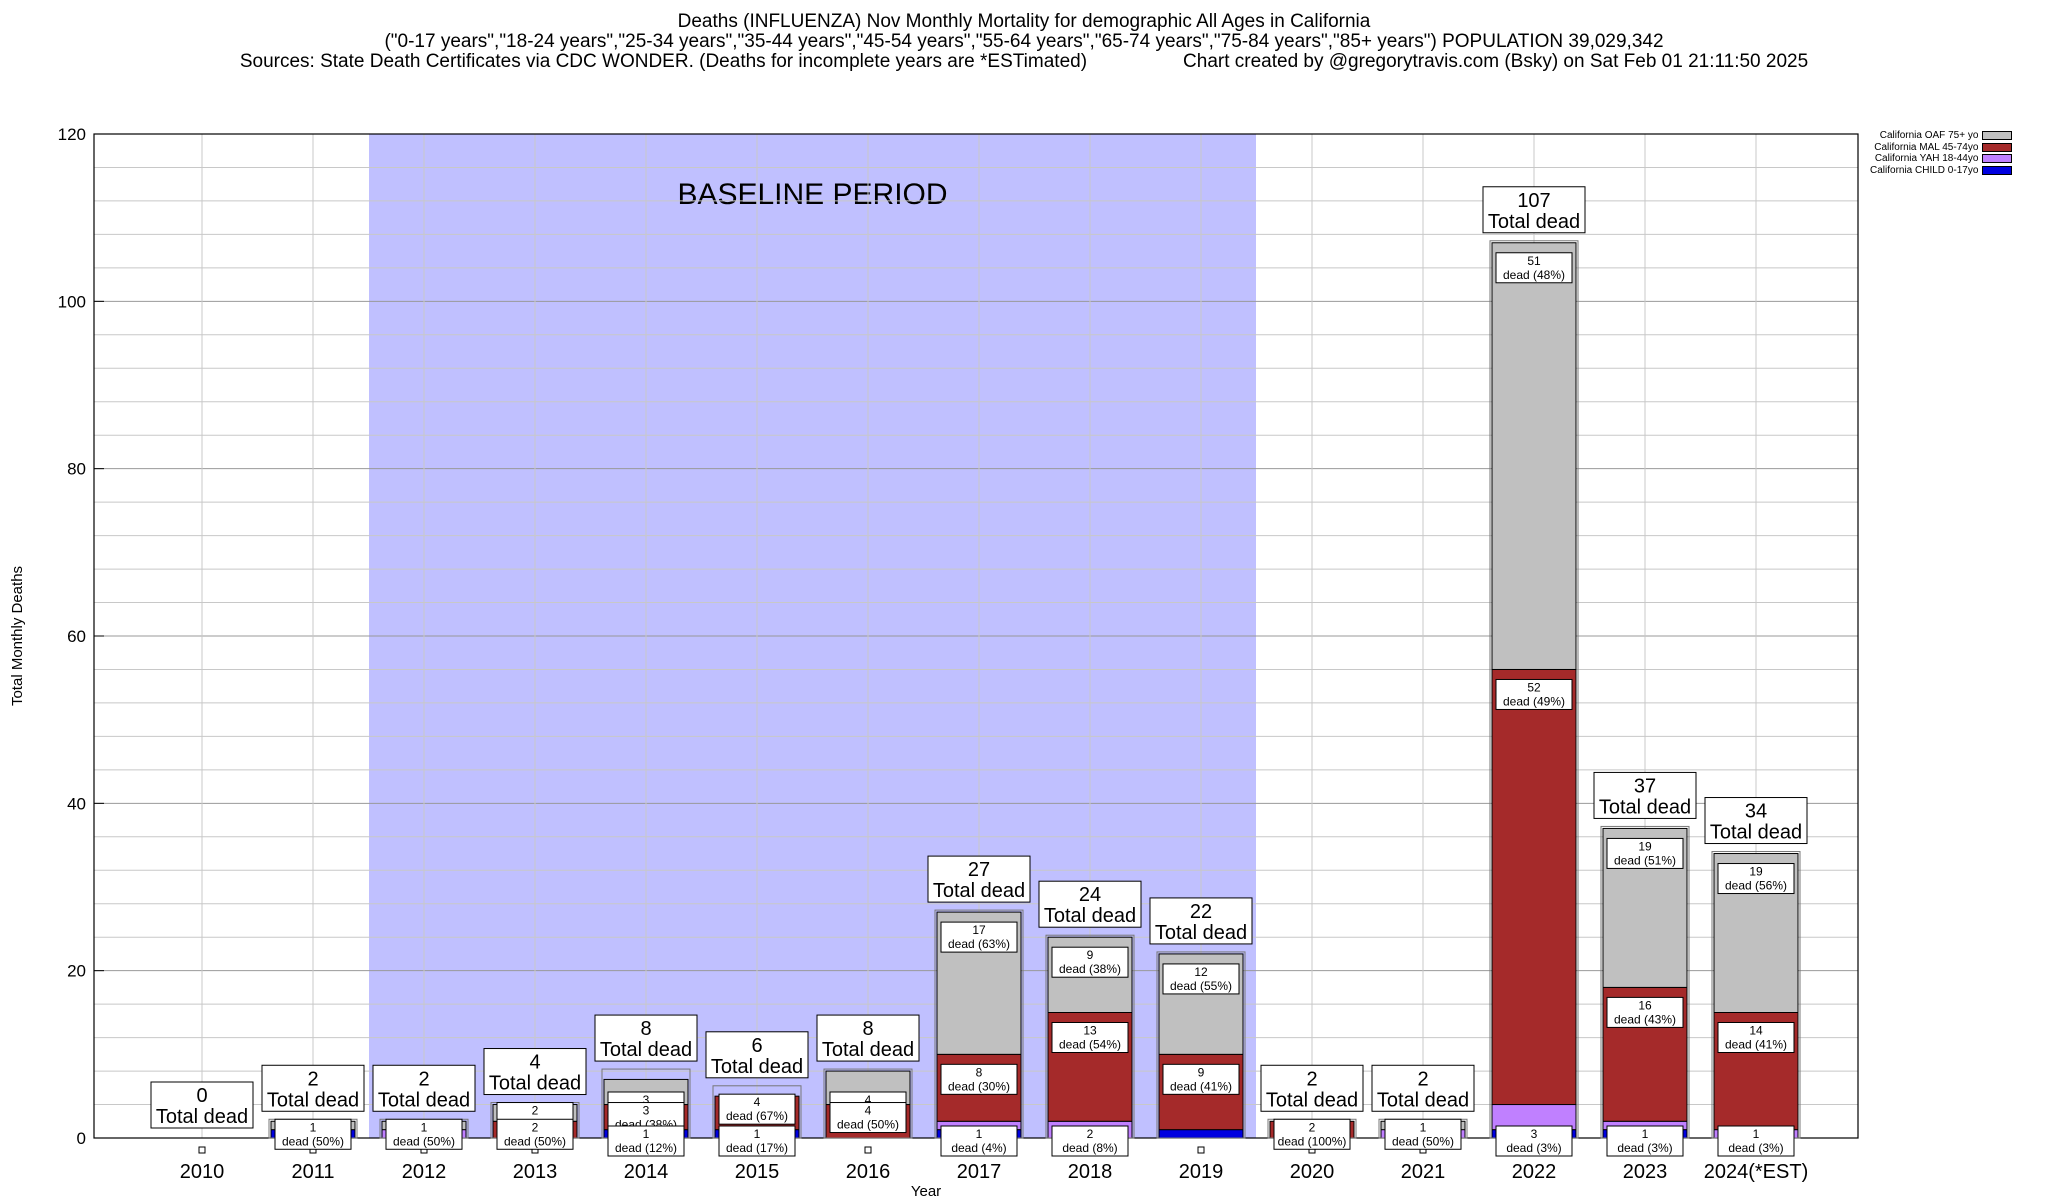 This screenshot has width=2048, height=1200. What do you see at coordinates (1534, 687) in the screenshot?
I see `segment-count: 52` at bounding box center [1534, 687].